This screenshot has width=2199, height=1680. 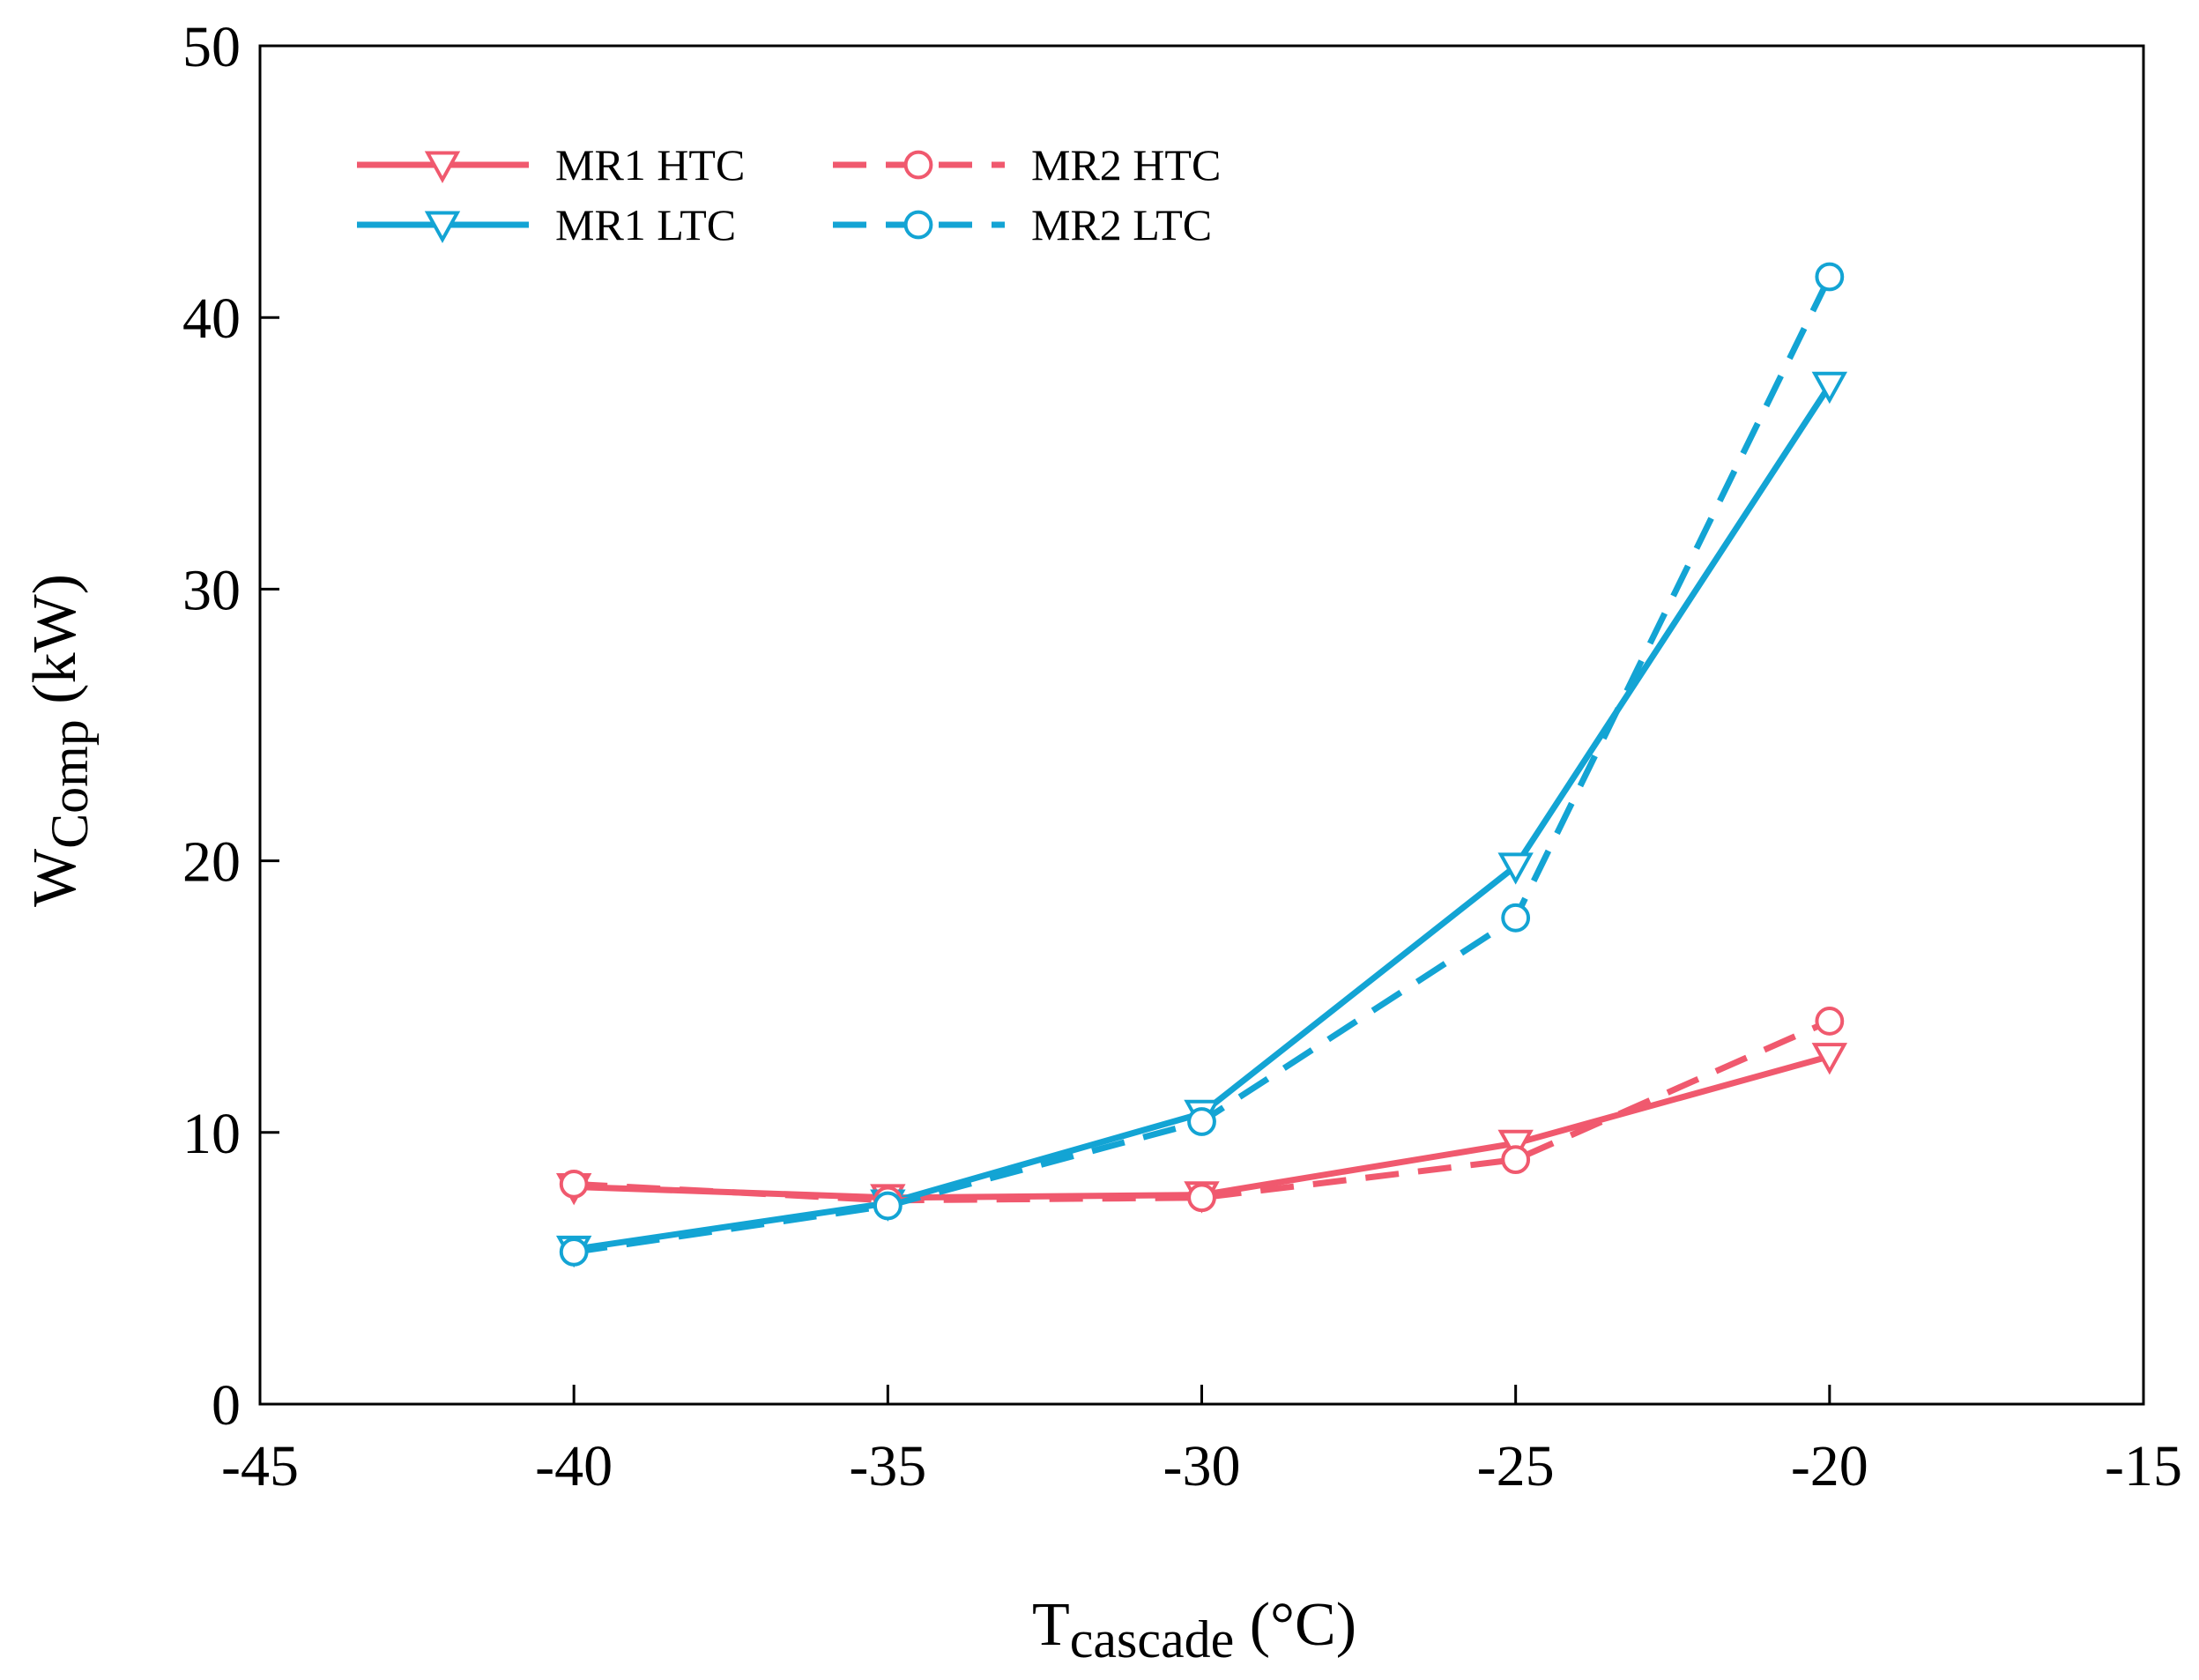 I want to click on series-line, so click(x=1202, y=1111).